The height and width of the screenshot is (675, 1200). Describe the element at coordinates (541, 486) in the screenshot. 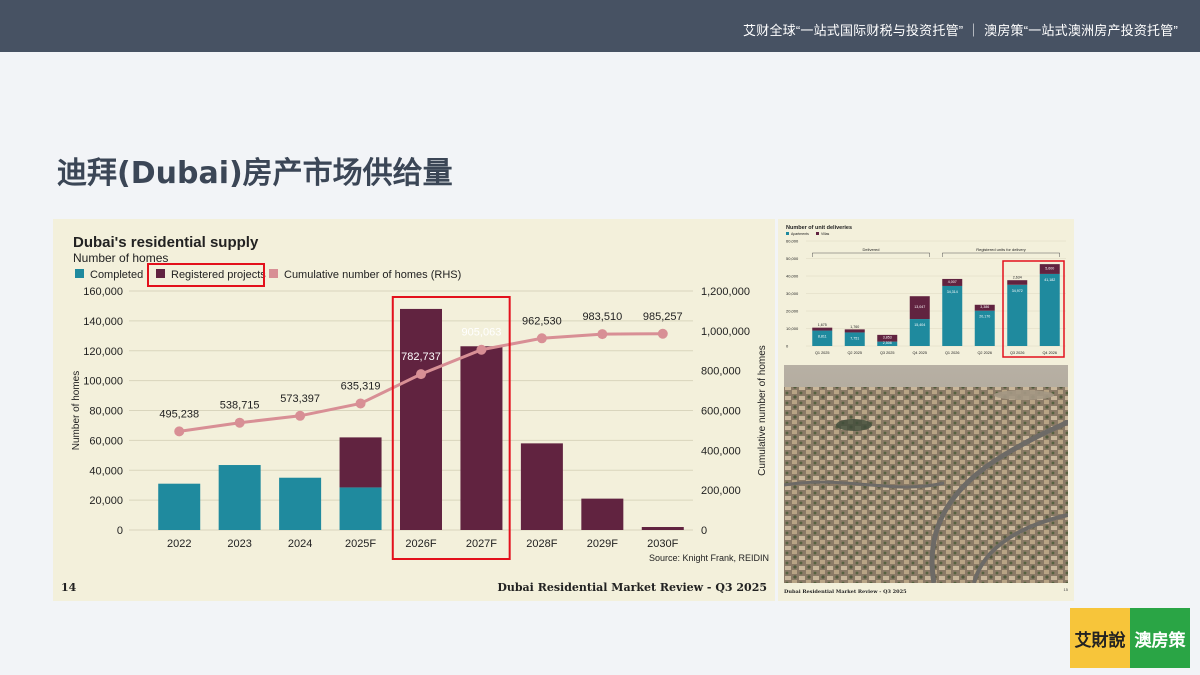

I see `bar-registered-2028F` at that location.